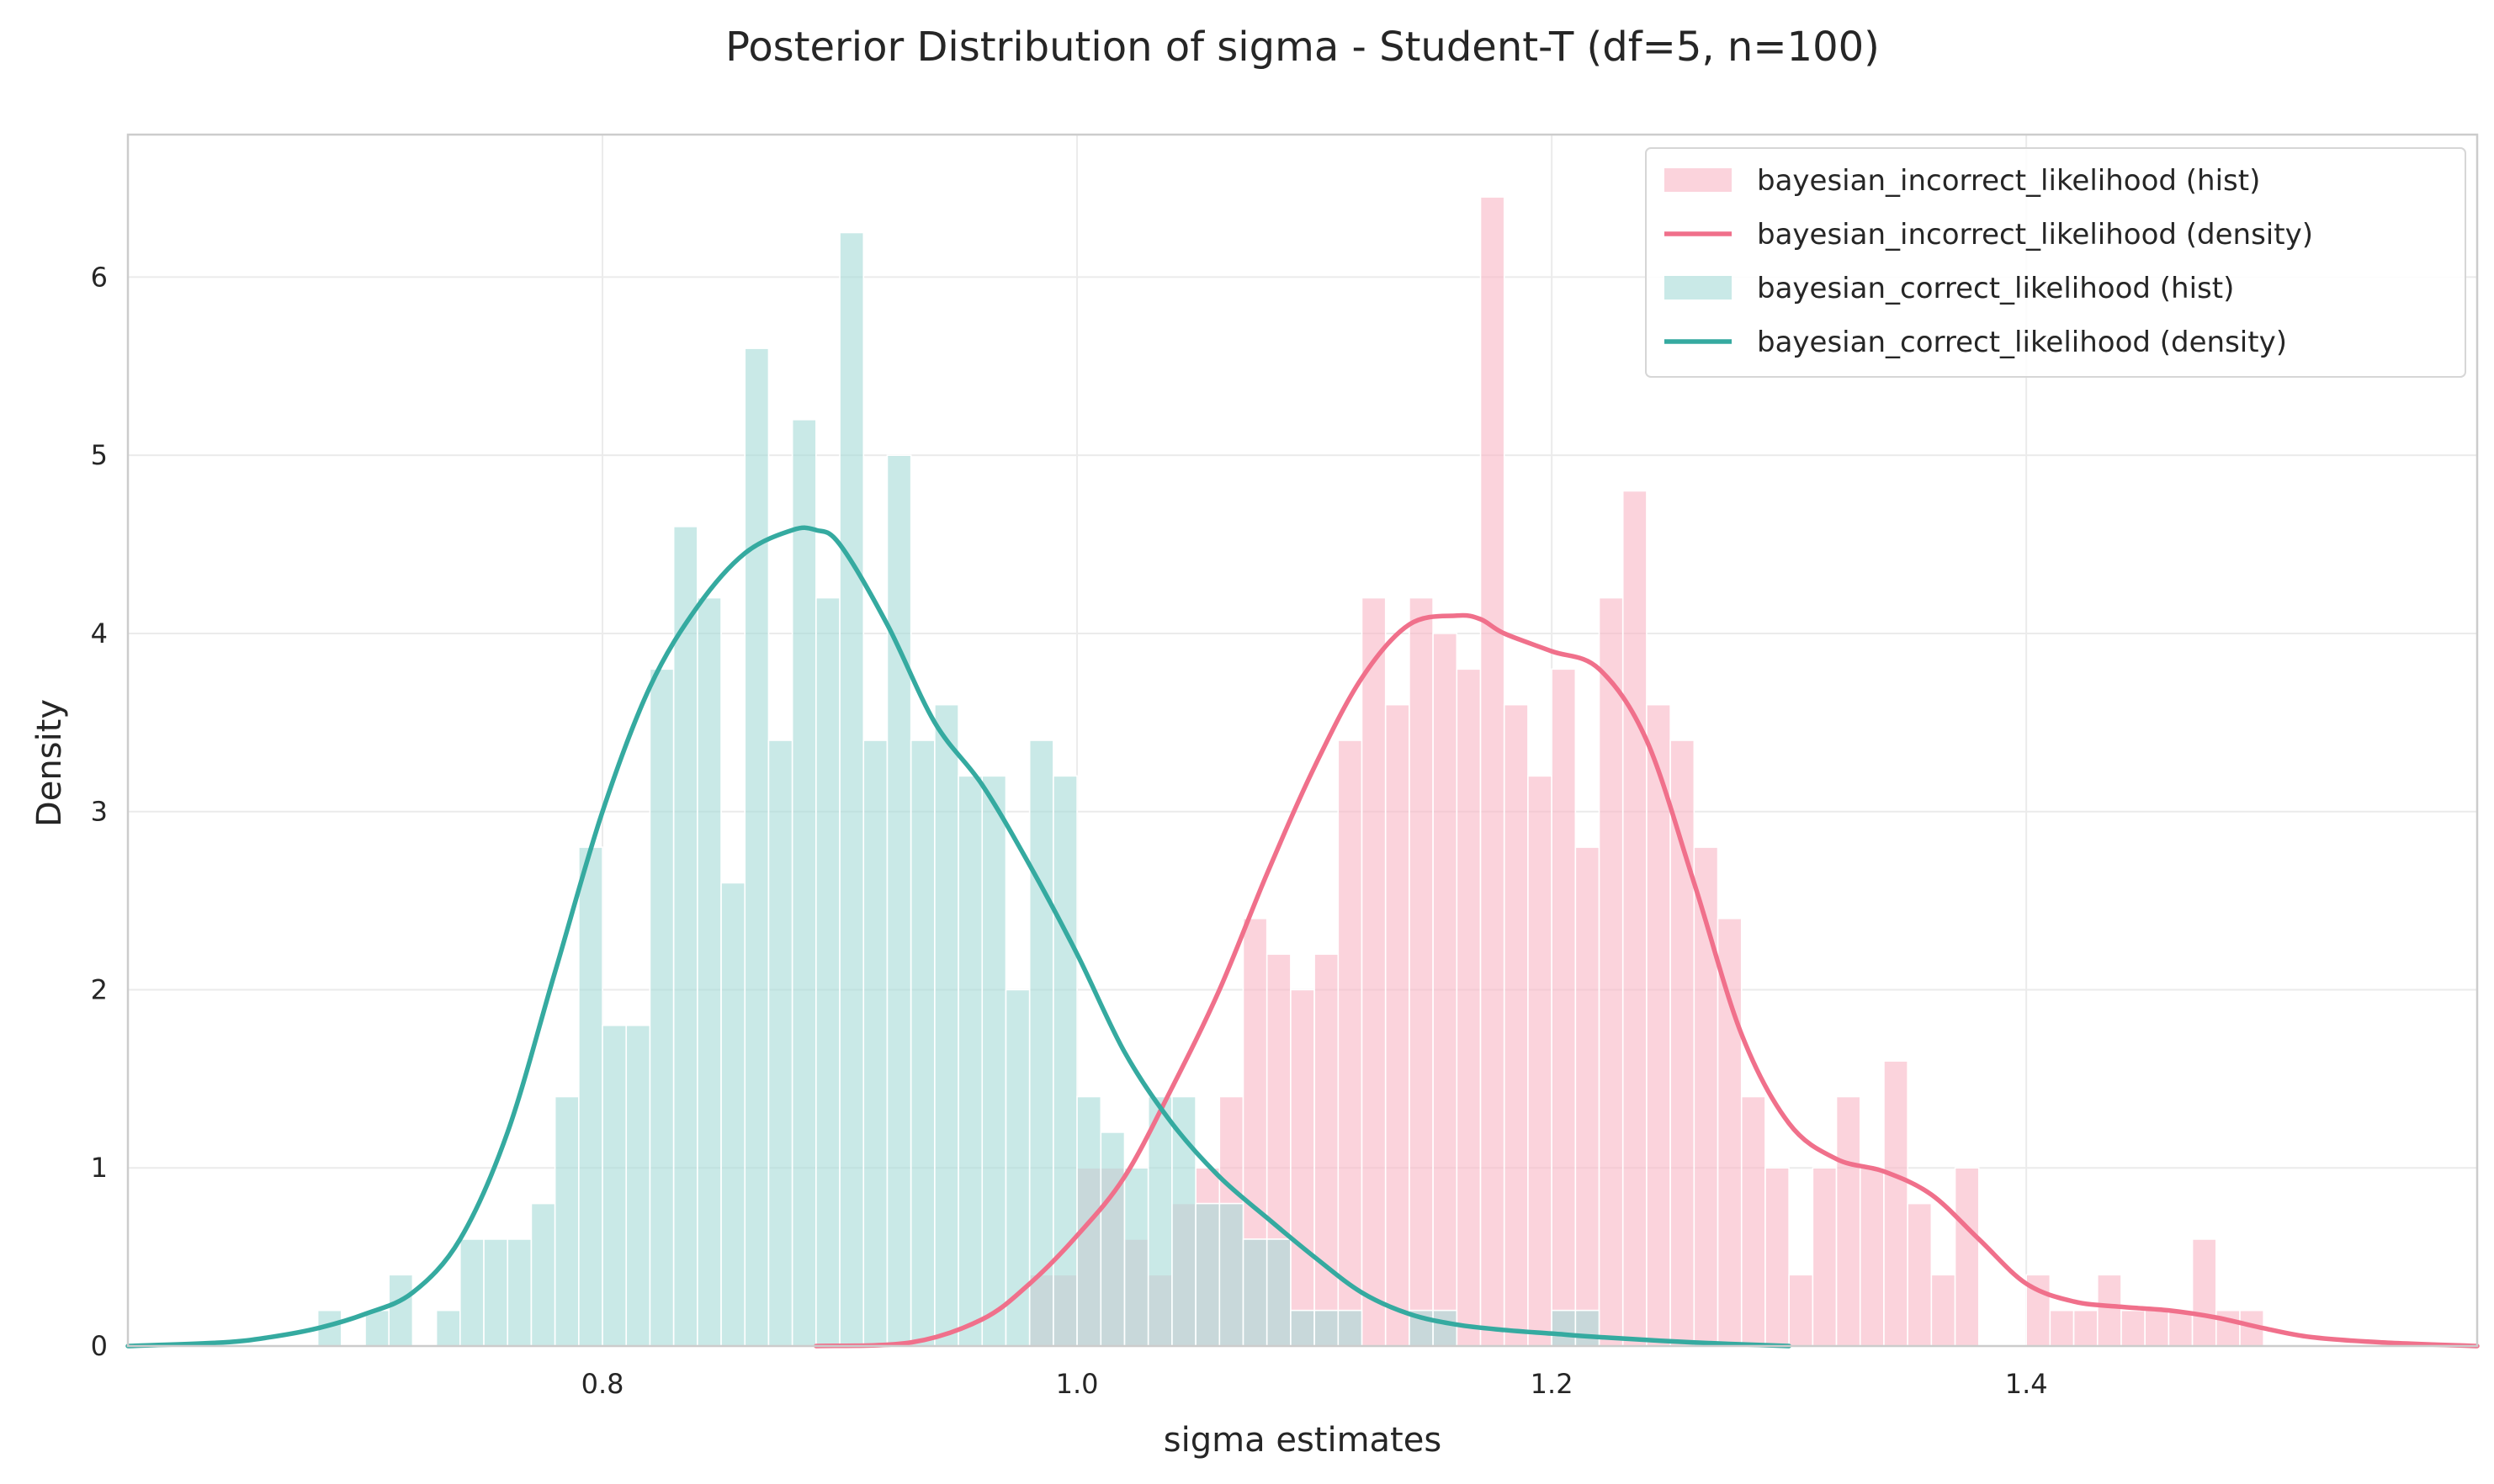 This screenshot has height=1484, width=2494. What do you see at coordinates (99, 1346) in the screenshot?
I see `y-tick-label: 0` at bounding box center [99, 1346].